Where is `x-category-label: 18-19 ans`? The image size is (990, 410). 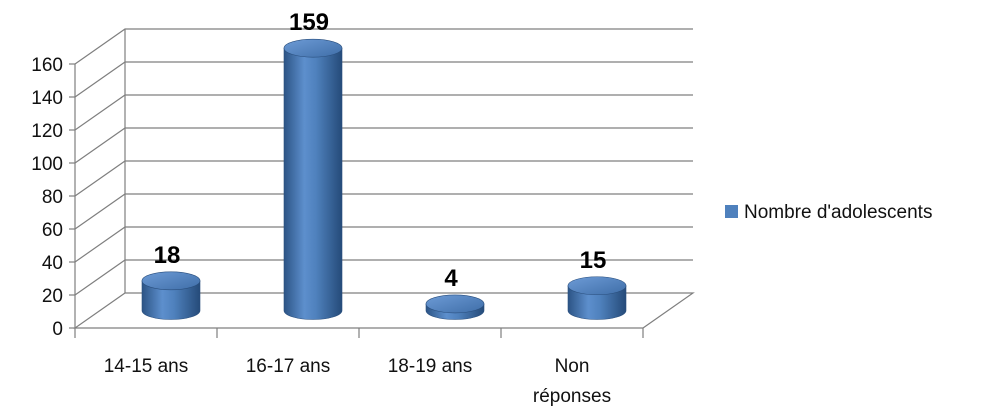
x-category-label: 18-19 ans is located at coordinates (430, 366).